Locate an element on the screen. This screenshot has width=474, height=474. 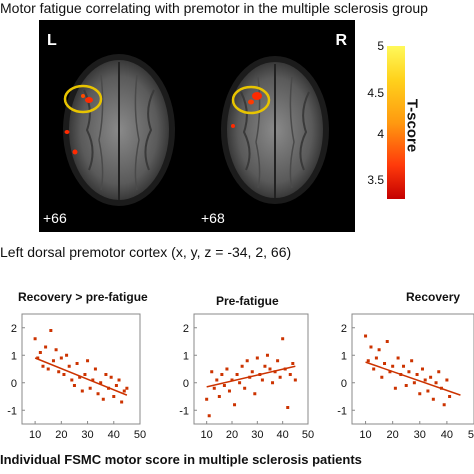
slice-coordinate-label: +68 is located at coordinates (213, 218).